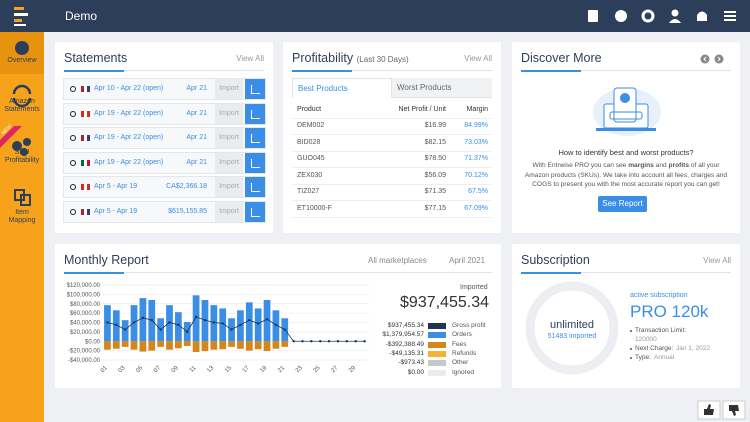  What do you see at coordinates (622, 204) in the screenshot?
I see `see-report-button: See Report` at bounding box center [622, 204].